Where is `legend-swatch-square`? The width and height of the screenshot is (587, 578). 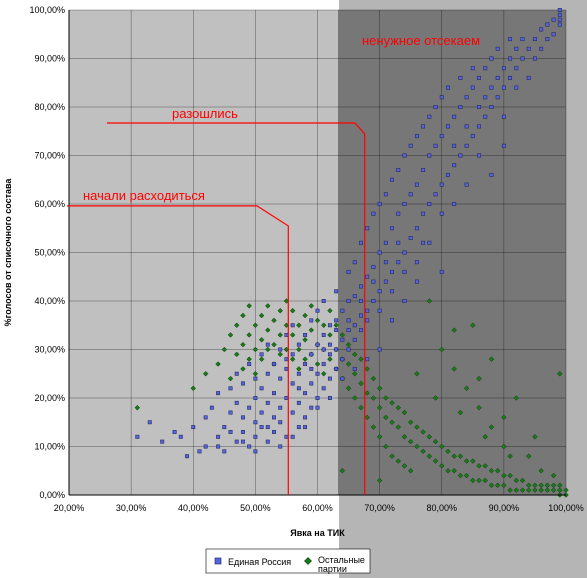
legend-swatch-square is located at coordinates (218, 561).